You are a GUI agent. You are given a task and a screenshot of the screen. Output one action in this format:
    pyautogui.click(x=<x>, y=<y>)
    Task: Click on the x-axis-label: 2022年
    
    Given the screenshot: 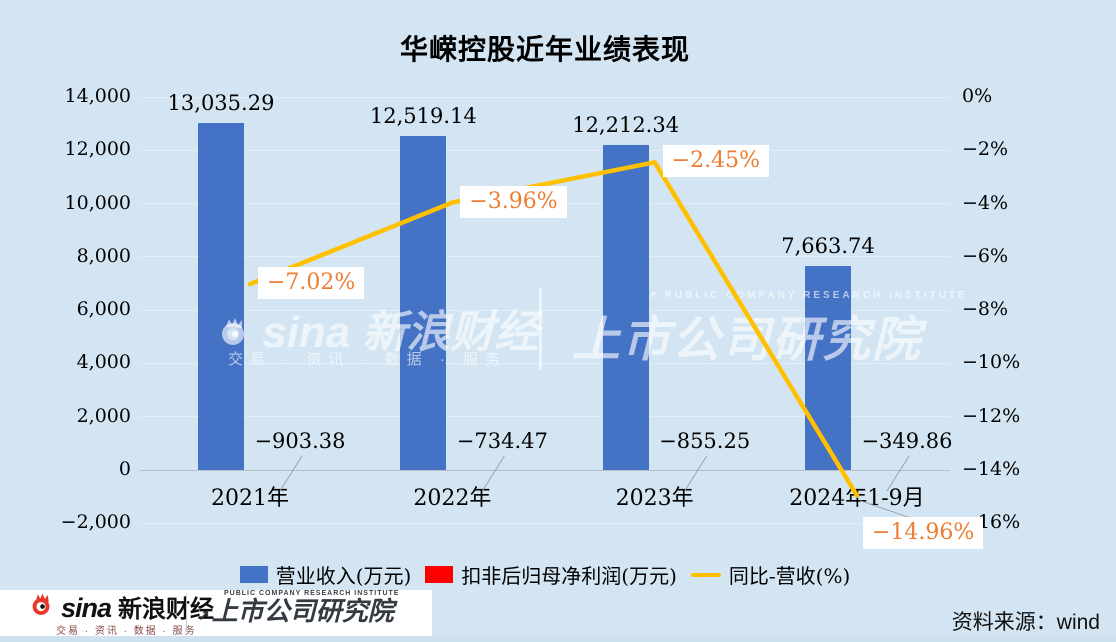 What is the action you would take?
    pyautogui.click(x=452, y=498)
    